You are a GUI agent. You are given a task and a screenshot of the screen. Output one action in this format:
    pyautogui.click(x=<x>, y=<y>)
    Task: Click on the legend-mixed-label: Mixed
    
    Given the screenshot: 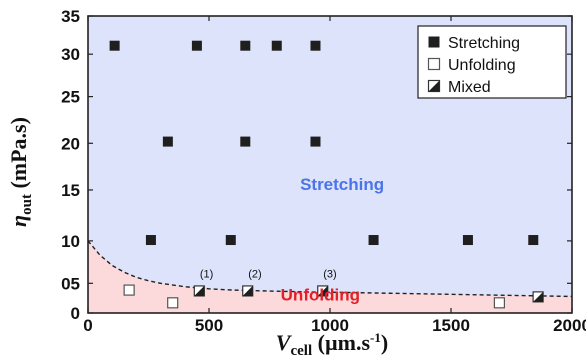 What is the action you would take?
    pyautogui.click(x=469, y=87)
    